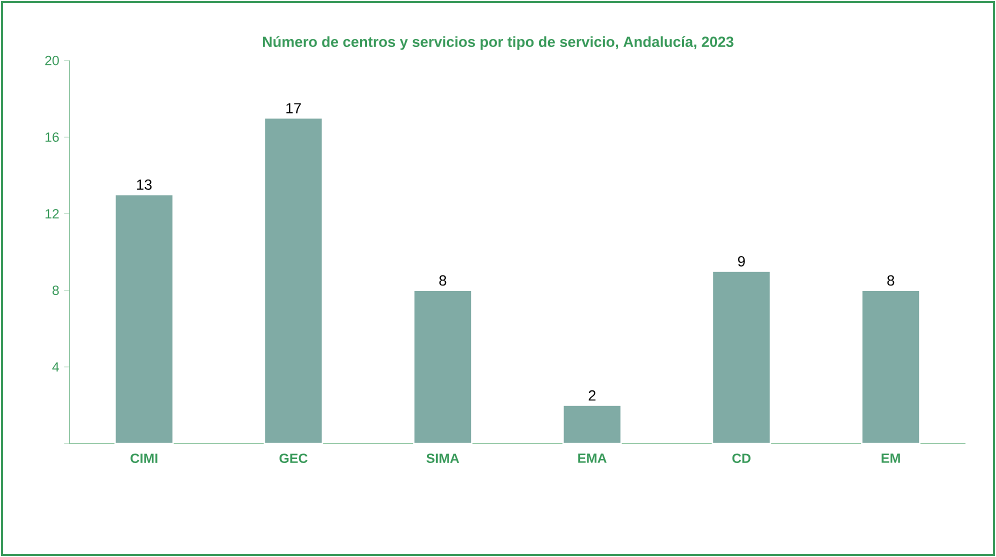 This screenshot has height=557, width=996. I want to click on x-tick-label: CD, so click(741, 459).